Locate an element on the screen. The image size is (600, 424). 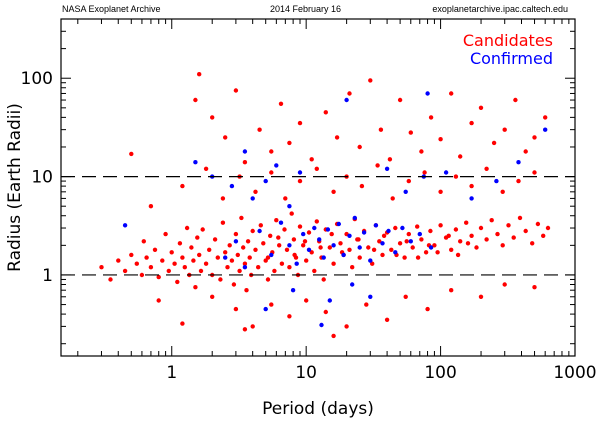
y-tick-label: 1 is located at coordinates (47, 276).